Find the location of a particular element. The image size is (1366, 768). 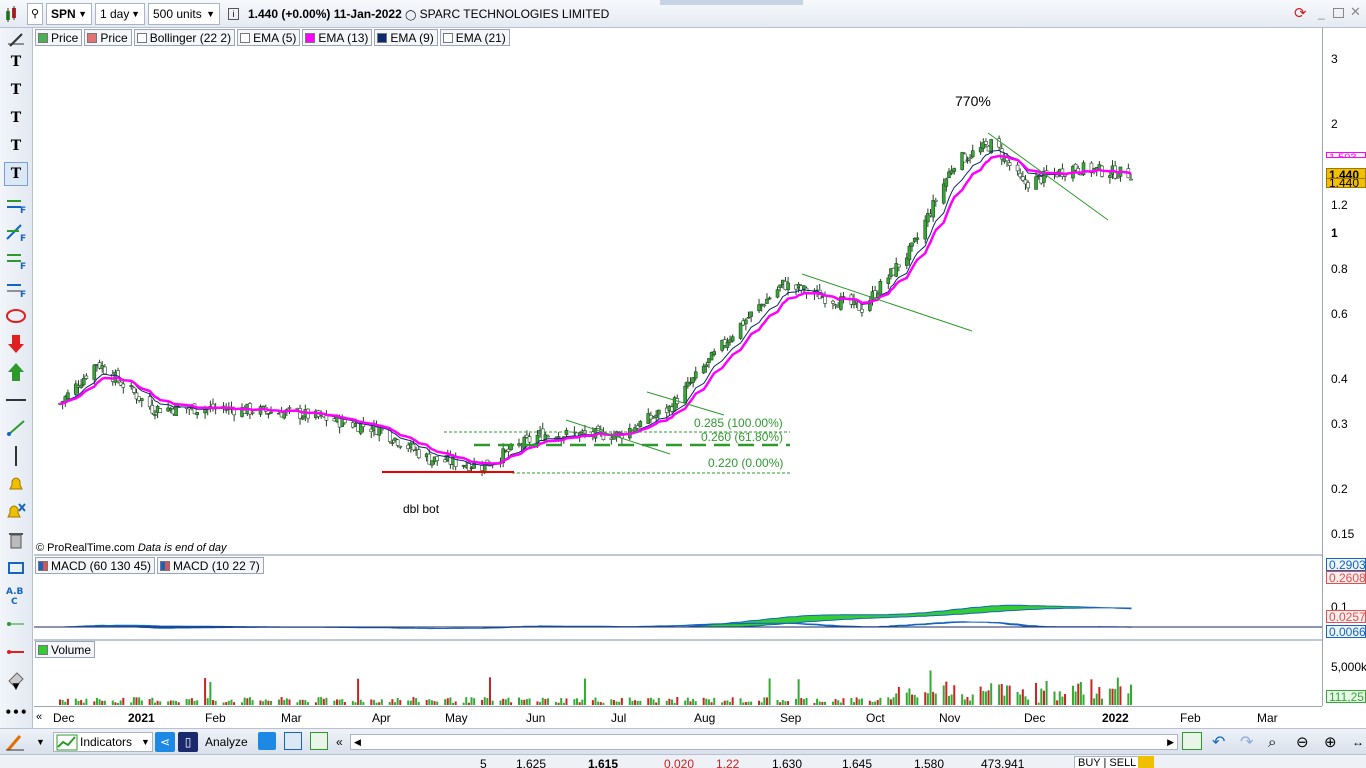

undo-icon: ↶ is located at coordinates (1219, 742).